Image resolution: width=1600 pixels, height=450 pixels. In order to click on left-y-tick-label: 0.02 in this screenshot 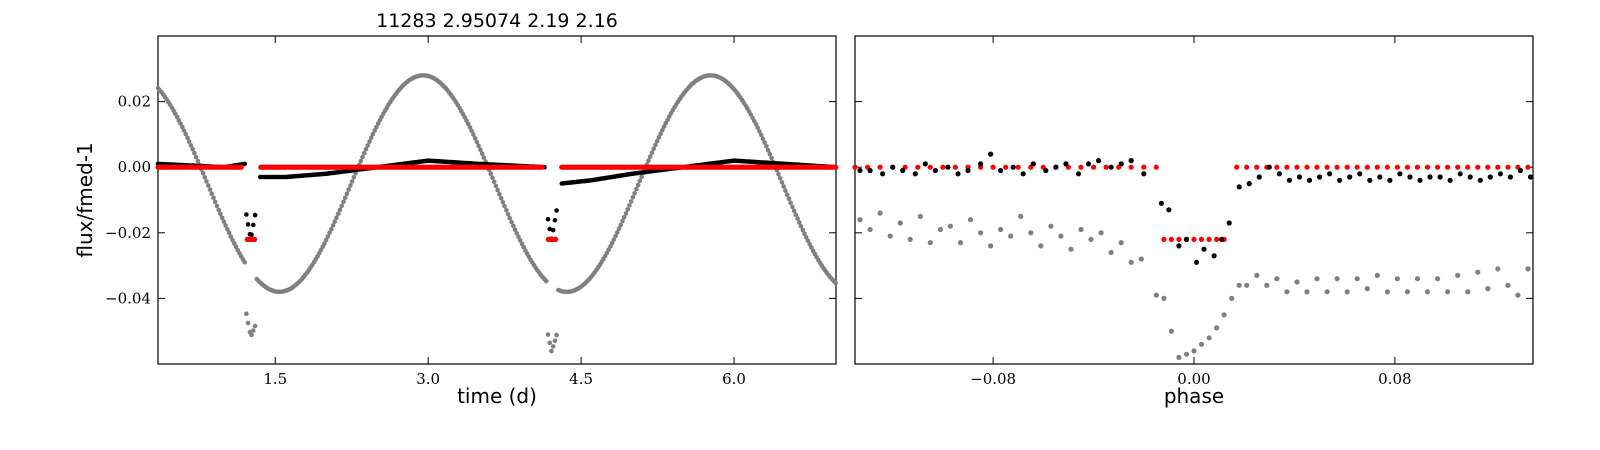, I will do `click(134, 102)`.